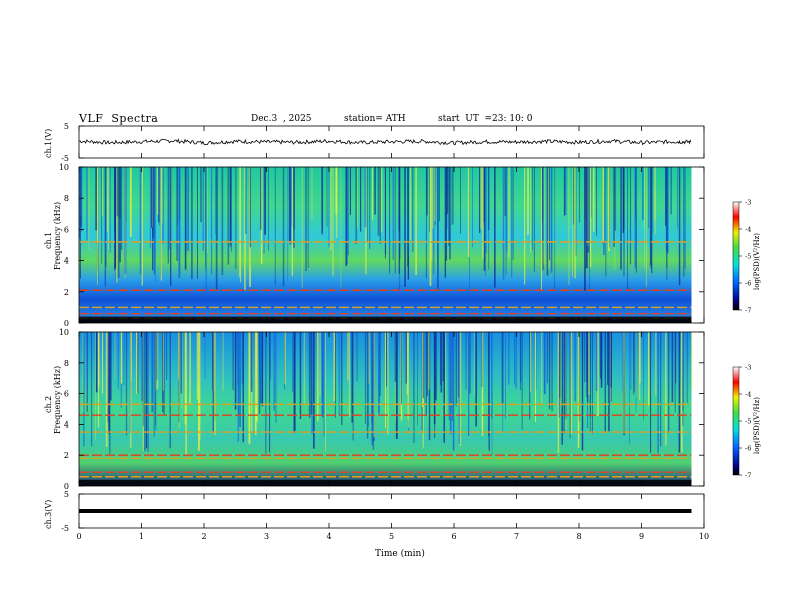  Describe the element at coordinates (385, 319) in the screenshot. I see `spectrogram-1-base` at that location.